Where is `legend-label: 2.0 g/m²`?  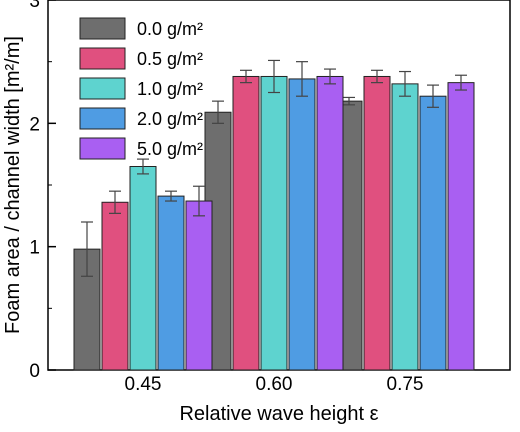
legend-label: 2.0 g/m² is located at coordinates (170, 119).